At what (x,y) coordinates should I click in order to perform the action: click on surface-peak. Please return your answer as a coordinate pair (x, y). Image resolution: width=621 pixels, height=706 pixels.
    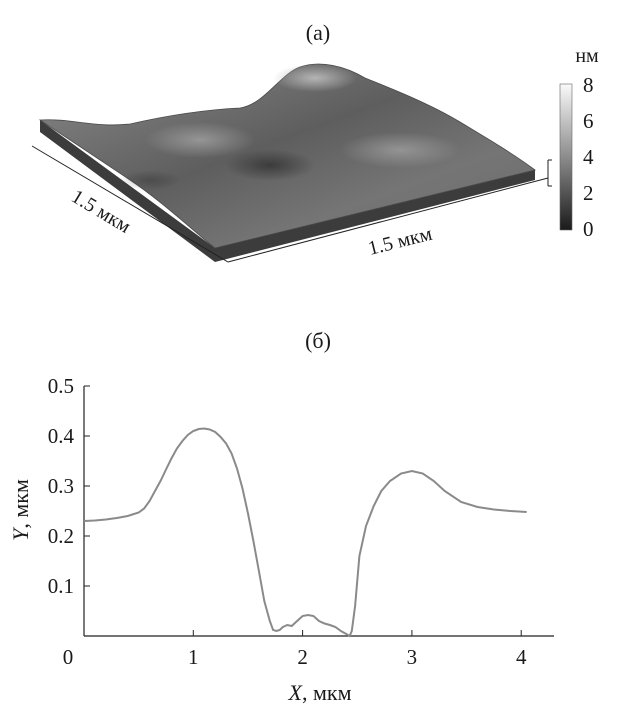
    Looking at the image, I should click on (315, 78).